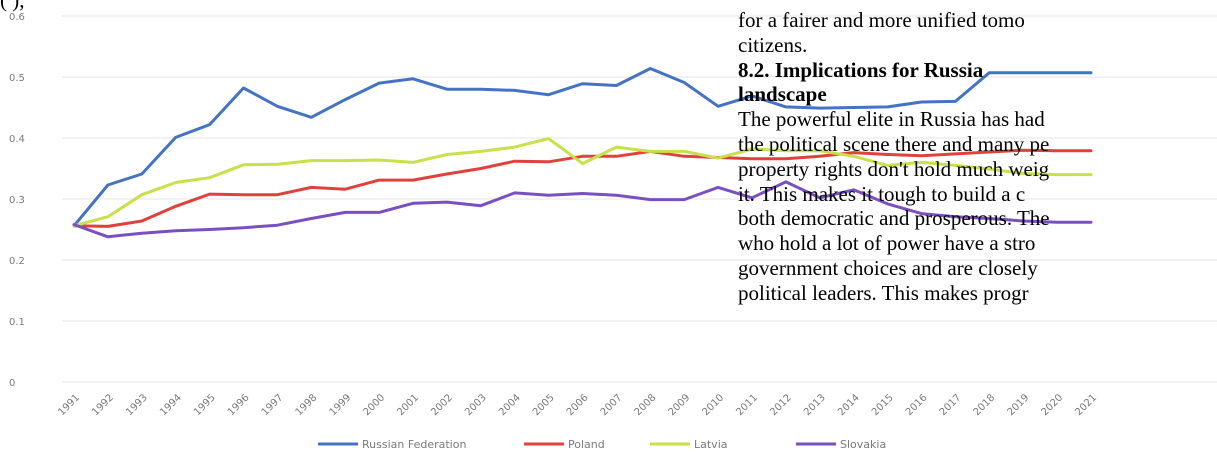 This screenshot has height=452, width=1217. I want to click on x-tick-label: 2010, so click(713, 405).